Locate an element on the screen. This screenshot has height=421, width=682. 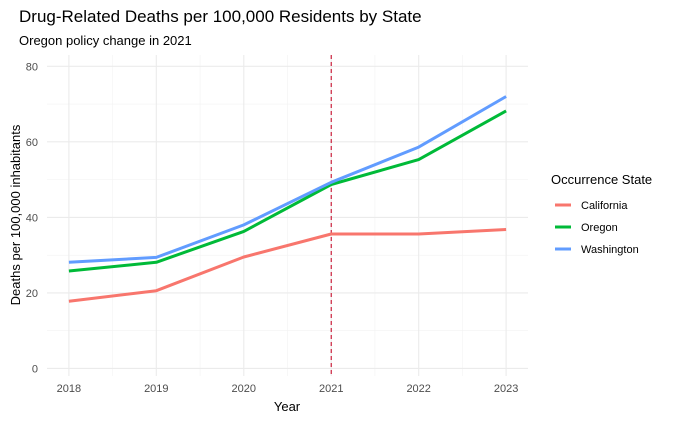
x-tick-label: 2018 is located at coordinates (69, 389).